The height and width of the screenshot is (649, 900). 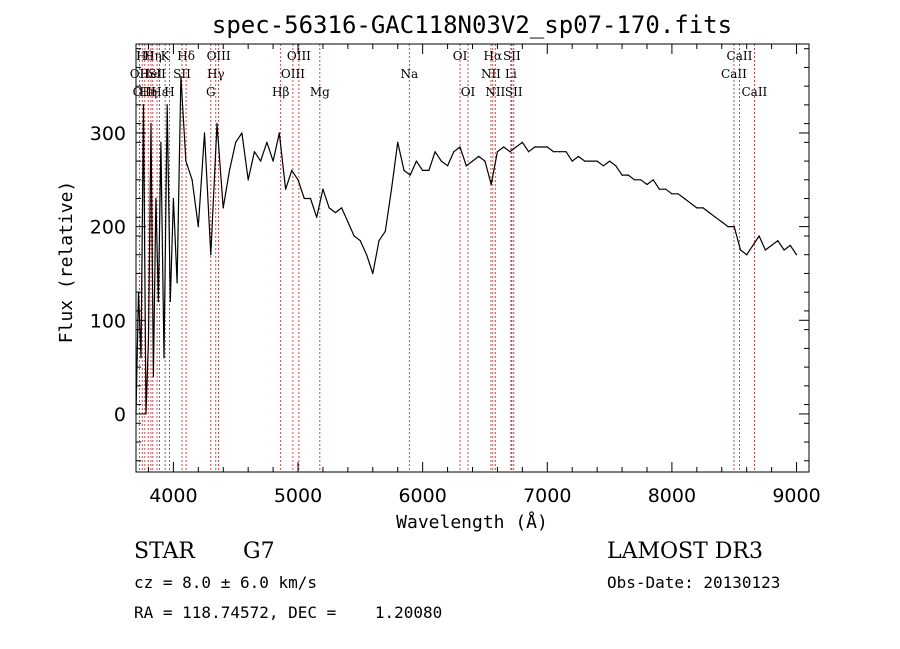 I want to click on spectral-line-label-10: SII, so click(x=182, y=74).